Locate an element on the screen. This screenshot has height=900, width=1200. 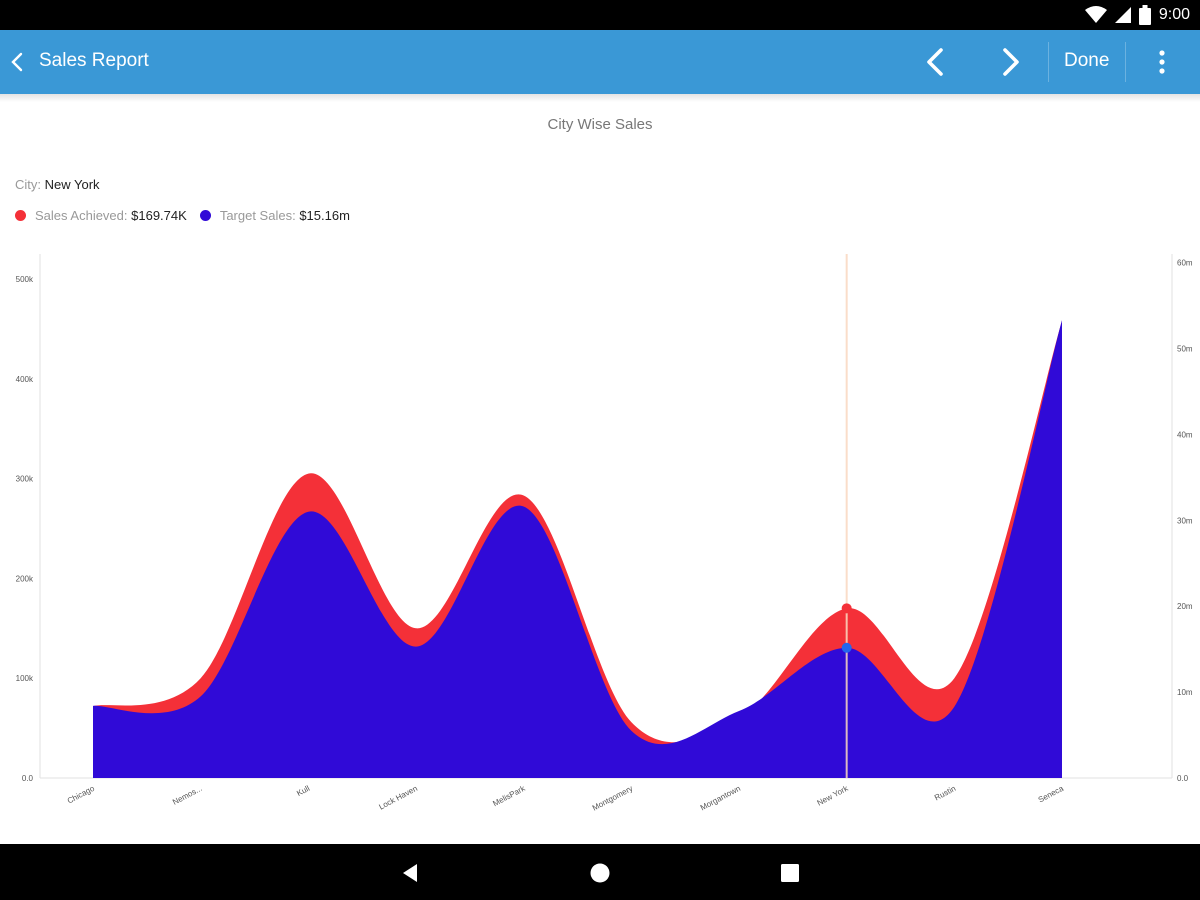
recents-square-icon is located at coordinates (790, 873).